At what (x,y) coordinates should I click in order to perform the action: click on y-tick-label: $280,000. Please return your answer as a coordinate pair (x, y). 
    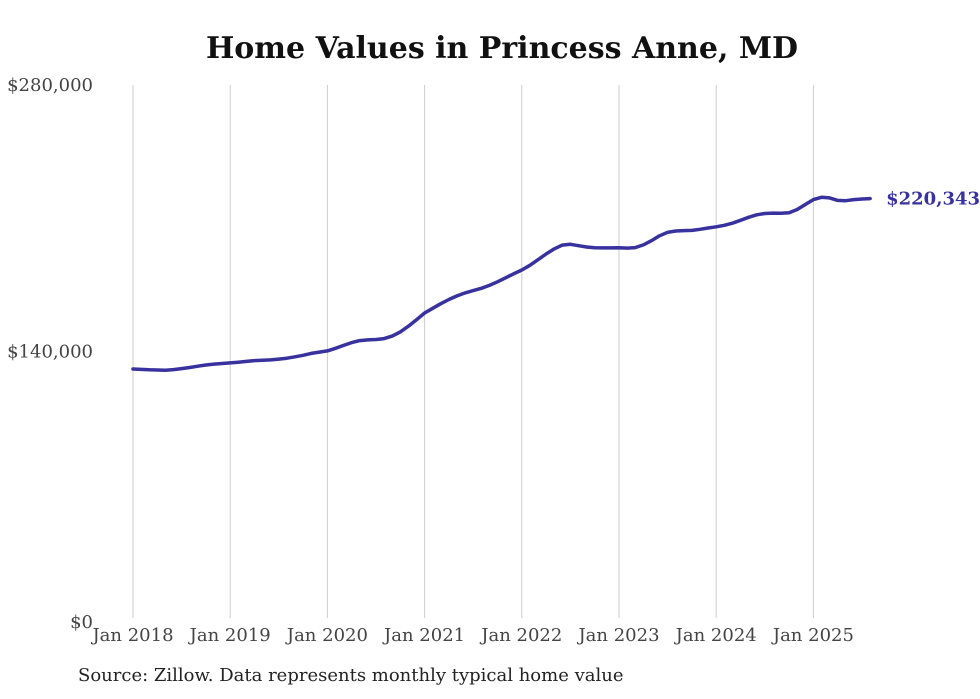
    Looking at the image, I should click on (50, 85).